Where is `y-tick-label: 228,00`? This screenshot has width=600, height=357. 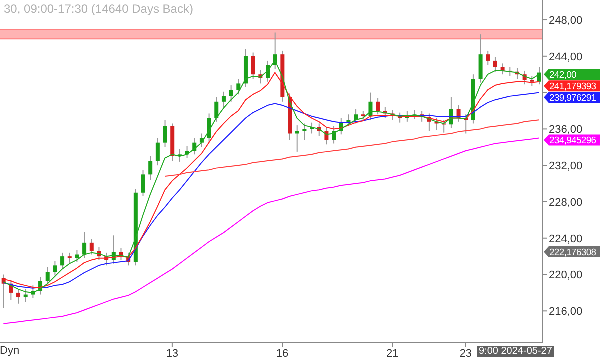
y-tick-label: 228,00 is located at coordinates (566, 202).